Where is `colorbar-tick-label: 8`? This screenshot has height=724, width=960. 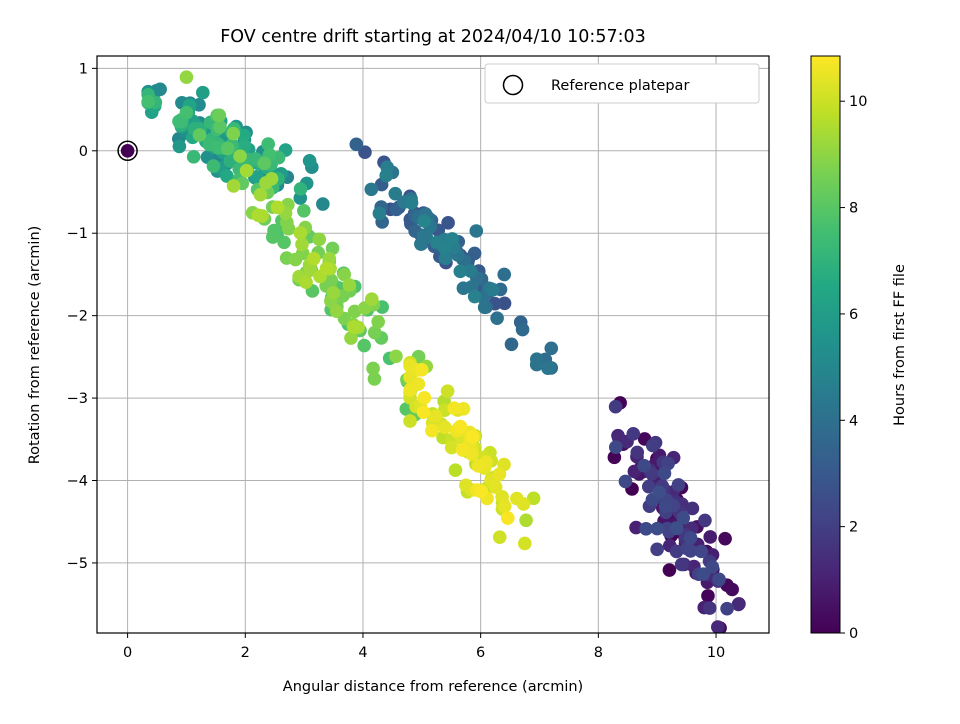
colorbar-tick-label: 8 is located at coordinates (853, 209).